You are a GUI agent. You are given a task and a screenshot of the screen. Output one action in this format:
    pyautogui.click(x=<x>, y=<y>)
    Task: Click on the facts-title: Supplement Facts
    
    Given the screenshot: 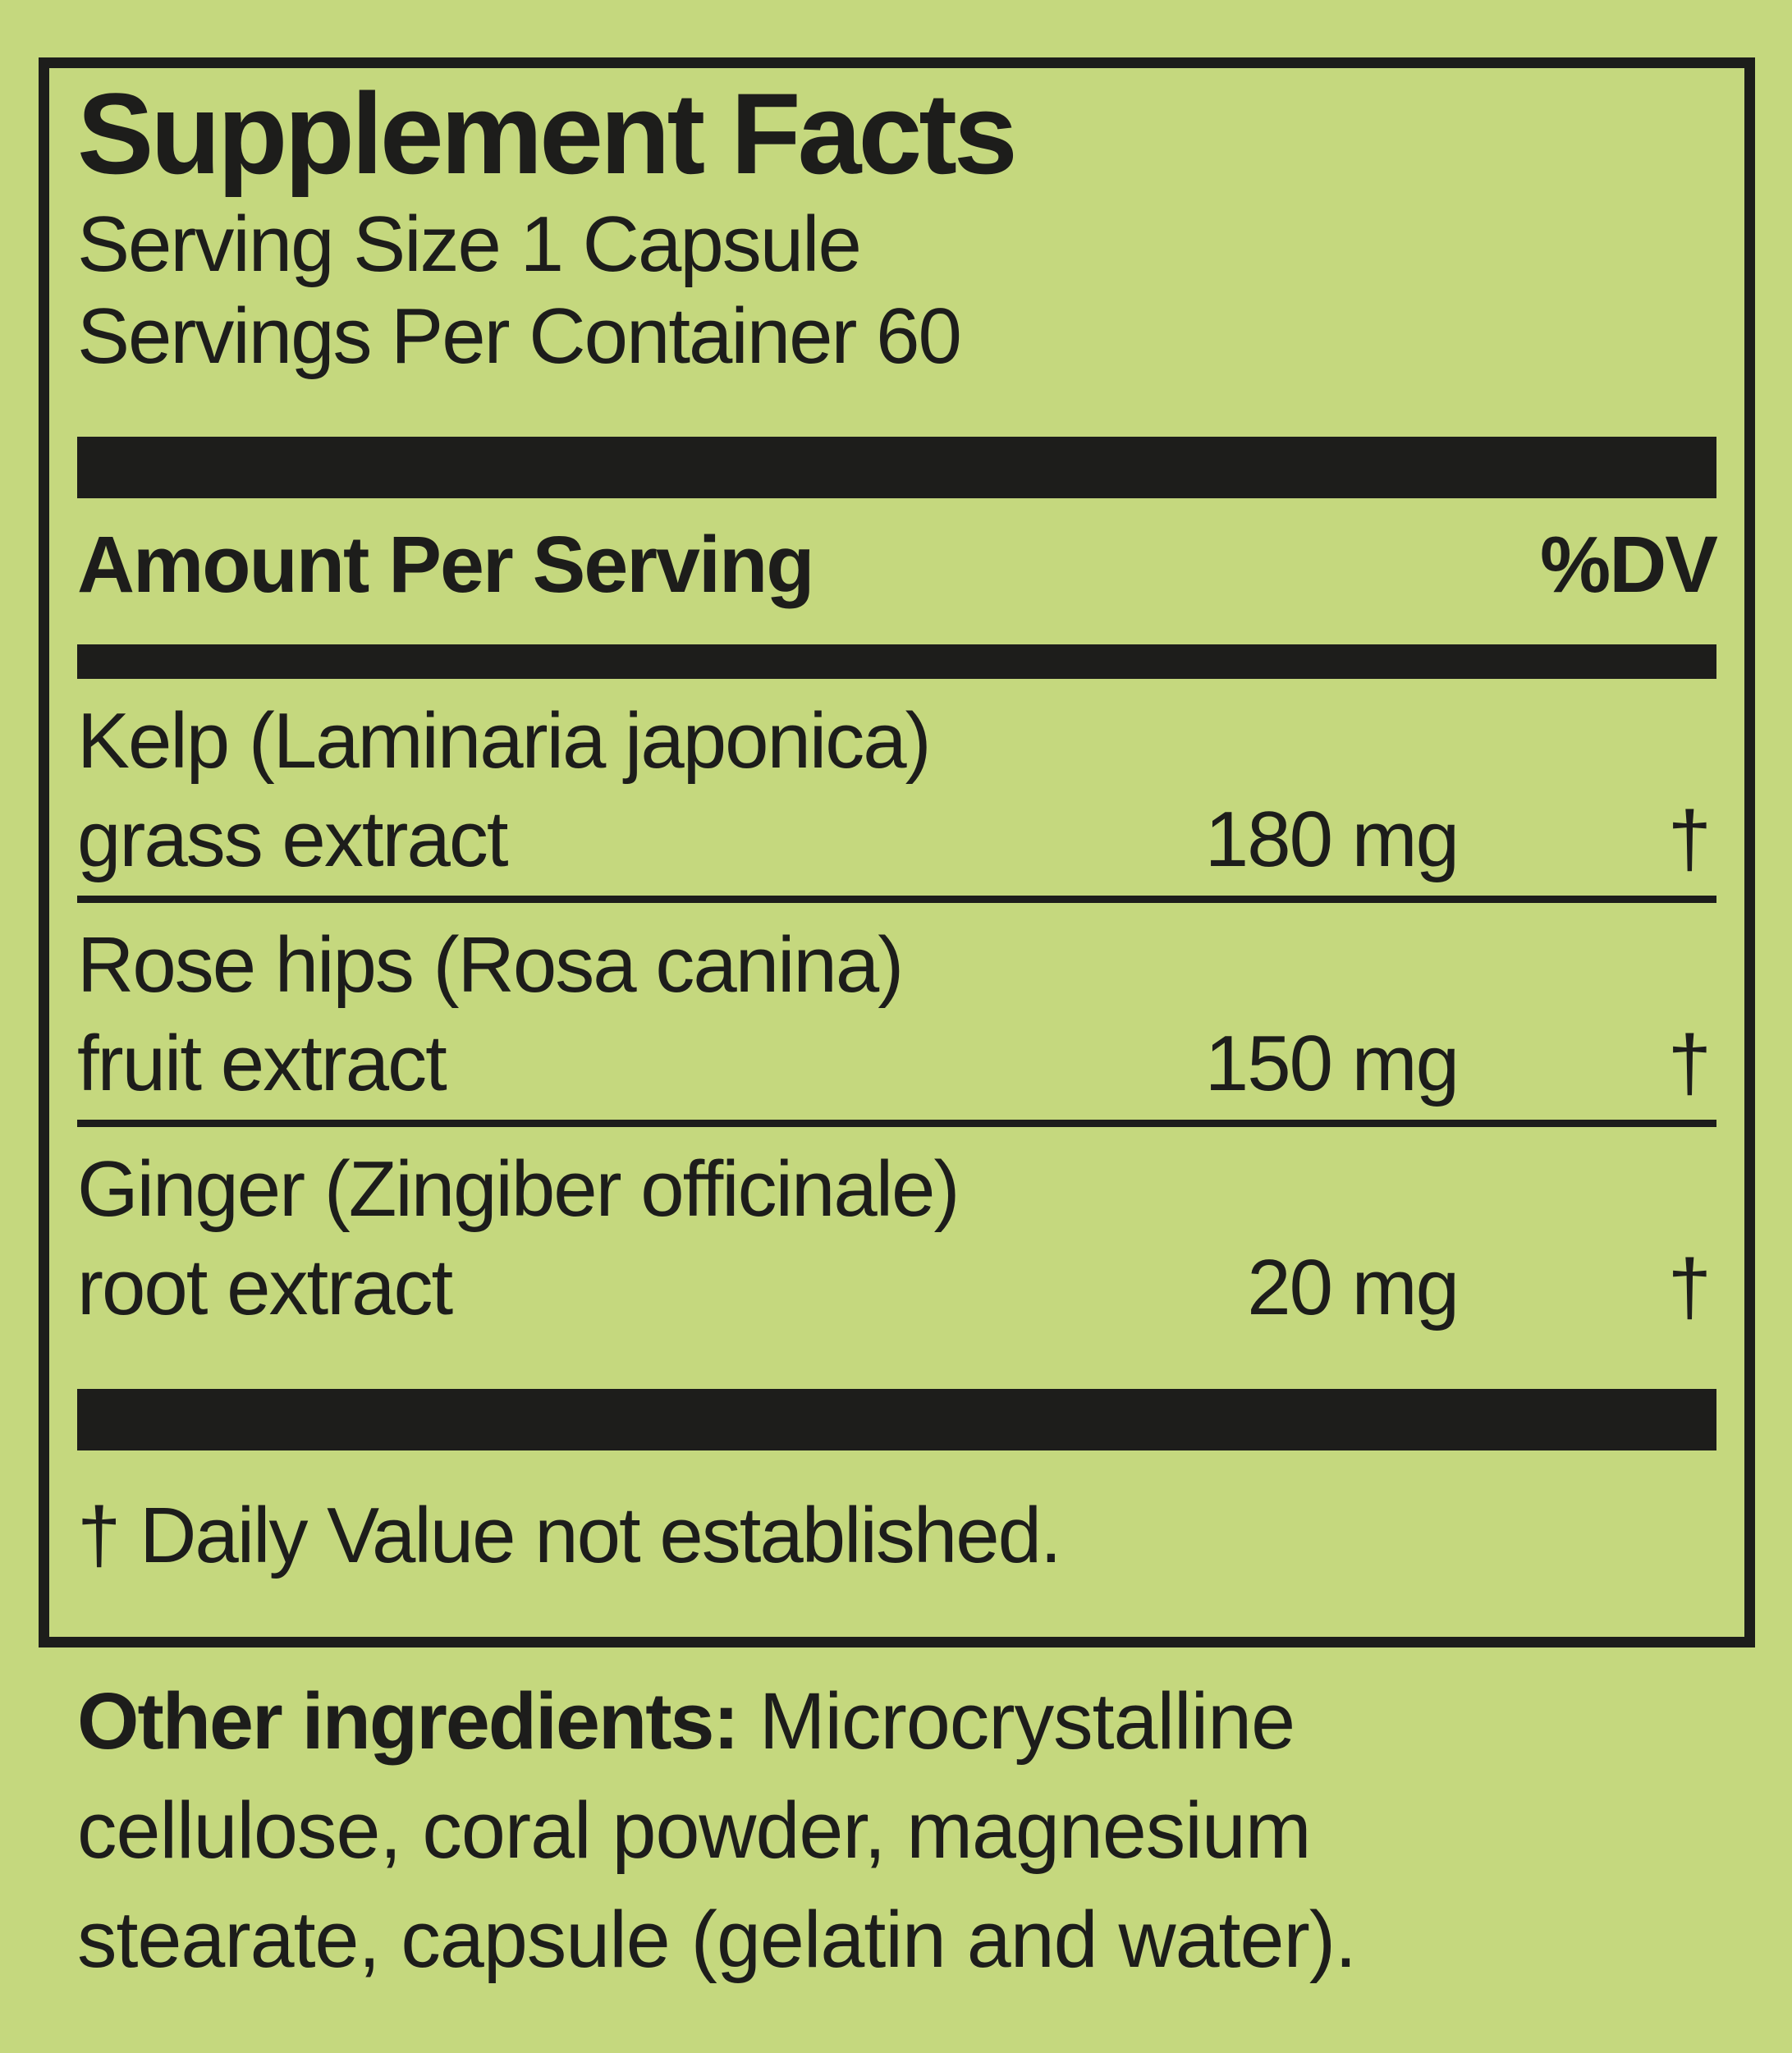 What is the action you would take?
    pyautogui.click(x=547, y=133)
    